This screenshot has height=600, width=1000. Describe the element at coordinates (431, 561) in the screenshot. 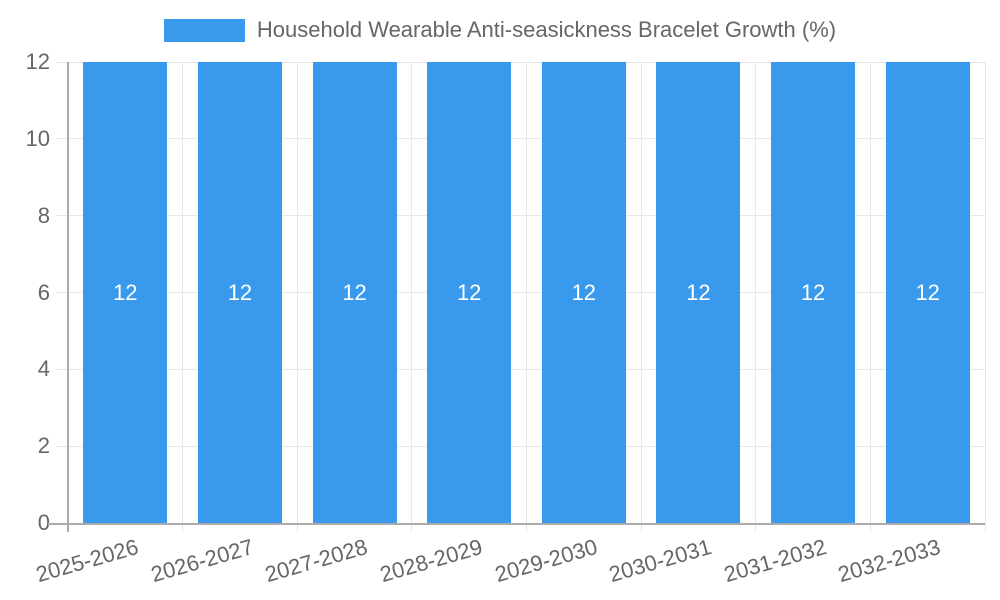

I see `x-tick-label: 2028-2029` at that location.